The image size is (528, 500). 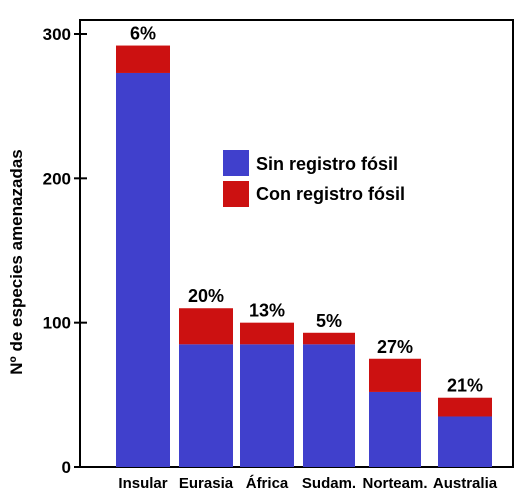 What do you see at coordinates (66, 467) in the screenshot?
I see `y-tick-label: 0` at bounding box center [66, 467].